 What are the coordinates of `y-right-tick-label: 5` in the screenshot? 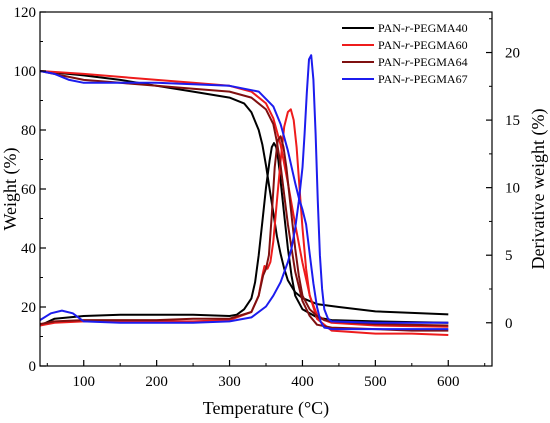 It's located at (509, 256).